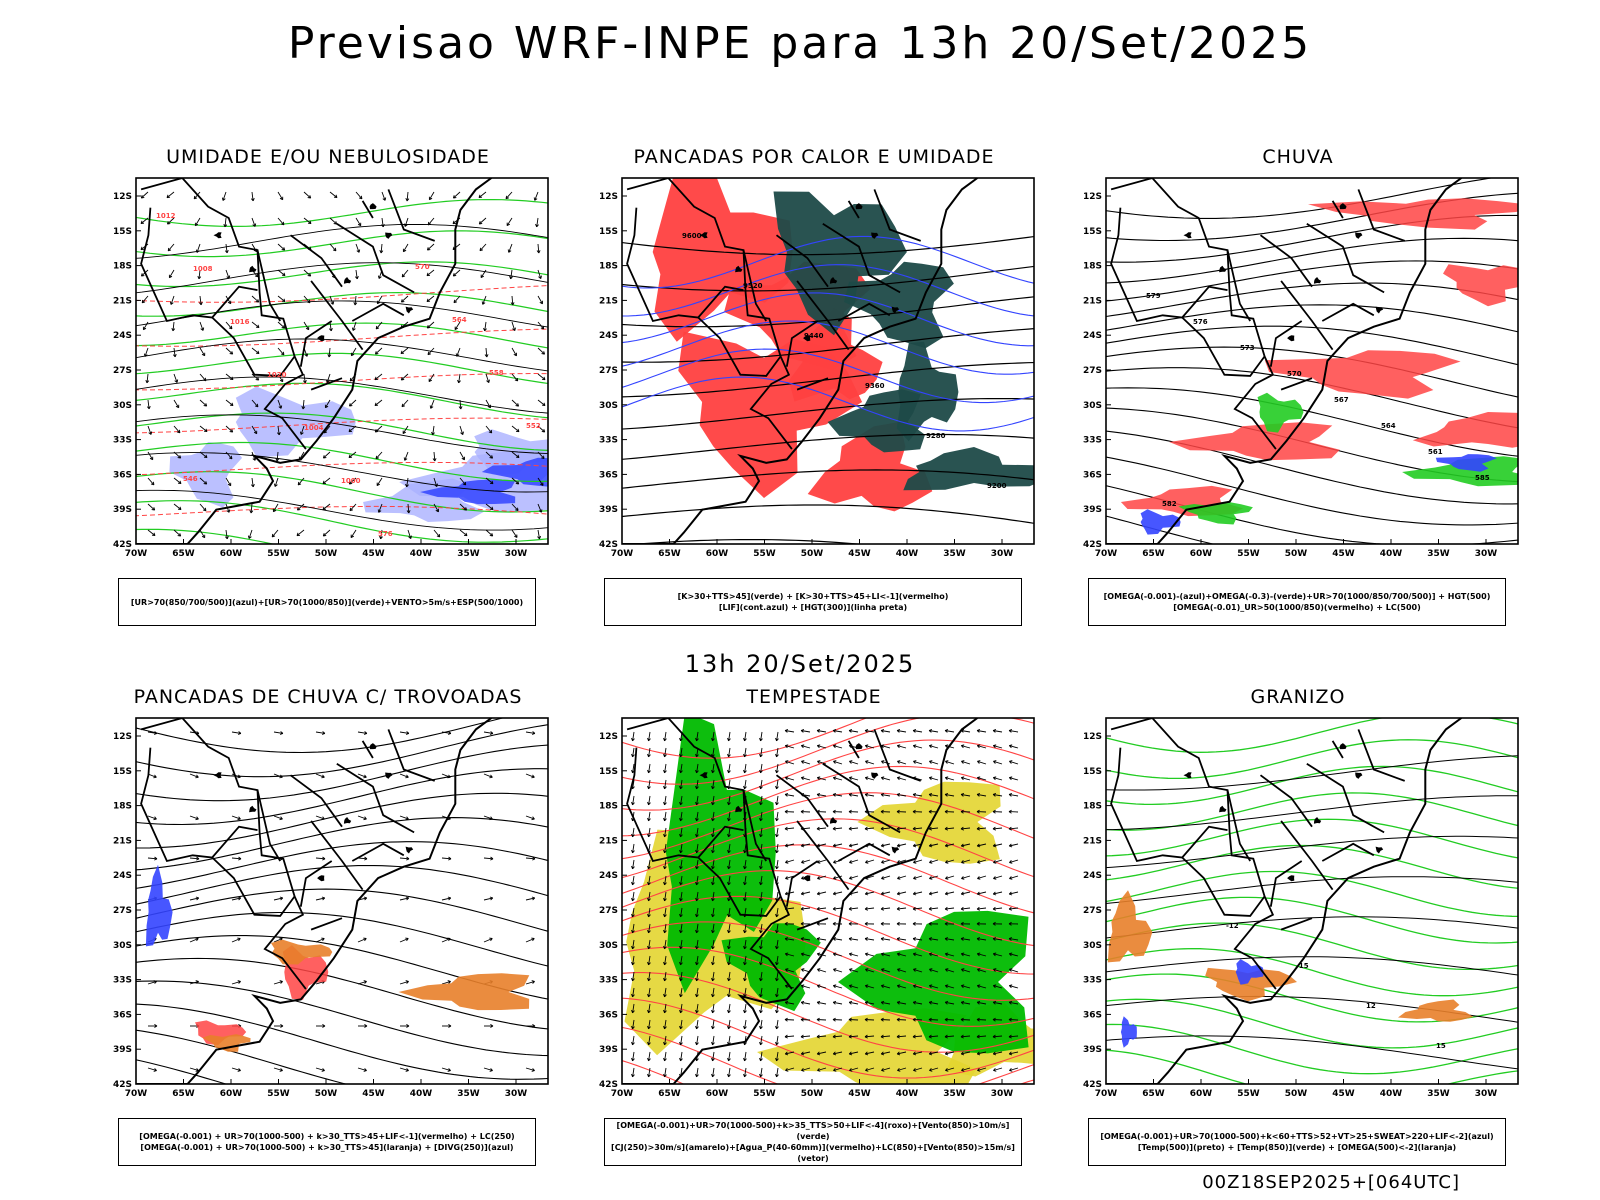 The width and height of the screenshot is (1600, 1200). What do you see at coordinates (1248, 1094) in the screenshot?
I see `lon-label: 55W` at bounding box center [1248, 1094].